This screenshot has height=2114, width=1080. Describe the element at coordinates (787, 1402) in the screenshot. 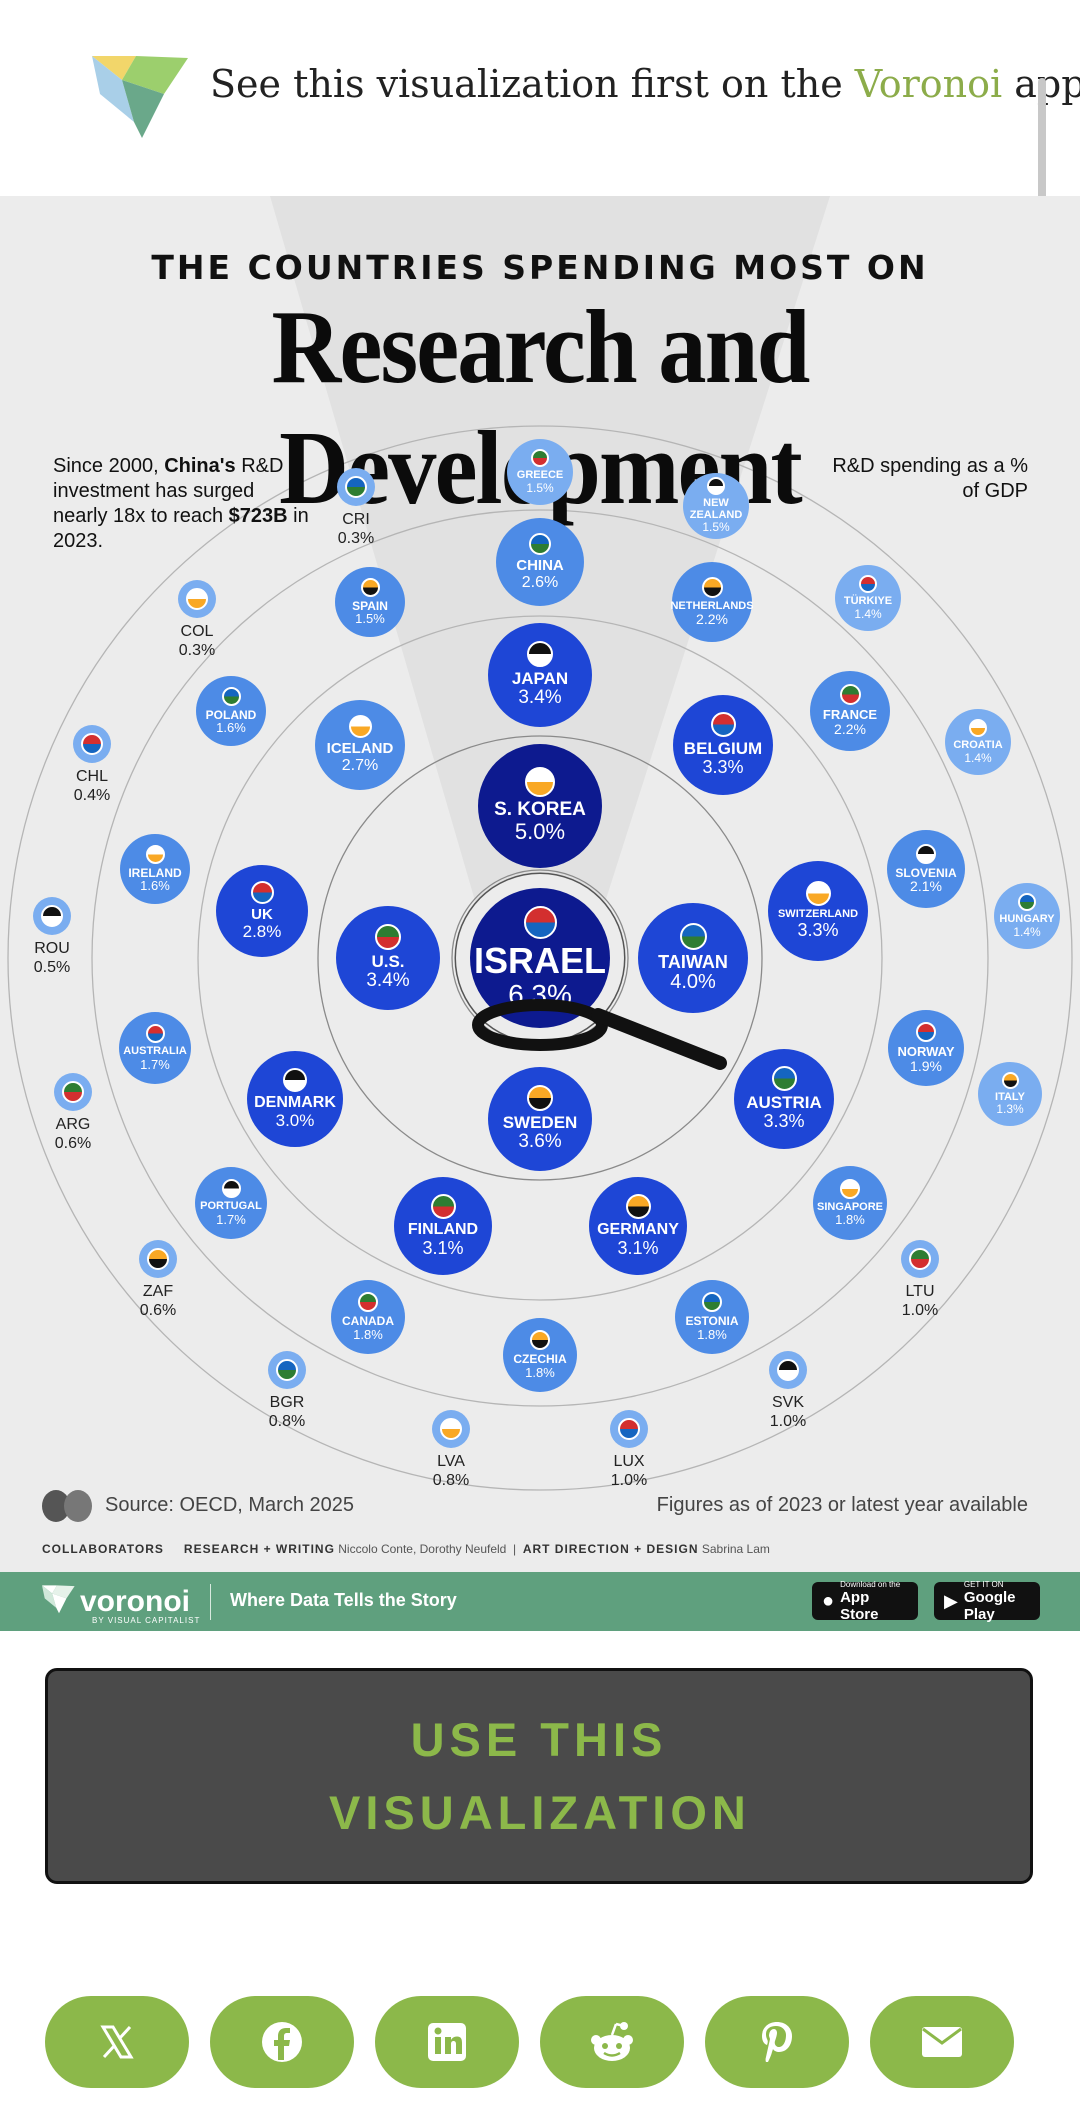

I see `country-name: SVK` at that location.